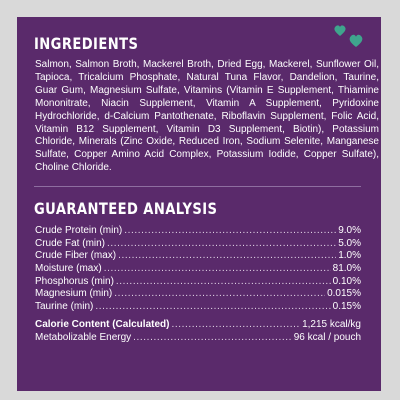 This screenshot has height=400, width=400. What do you see at coordinates (346, 307) in the screenshot?
I see `analysis-value: 0.15%` at bounding box center [346, 307].